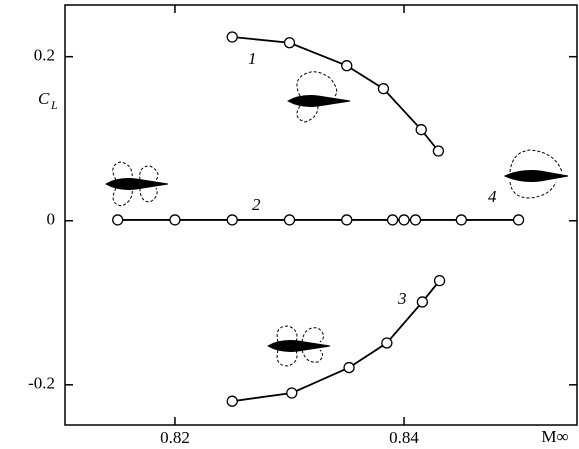  I want to click on y-tick-label: 0, so click(51, 219).